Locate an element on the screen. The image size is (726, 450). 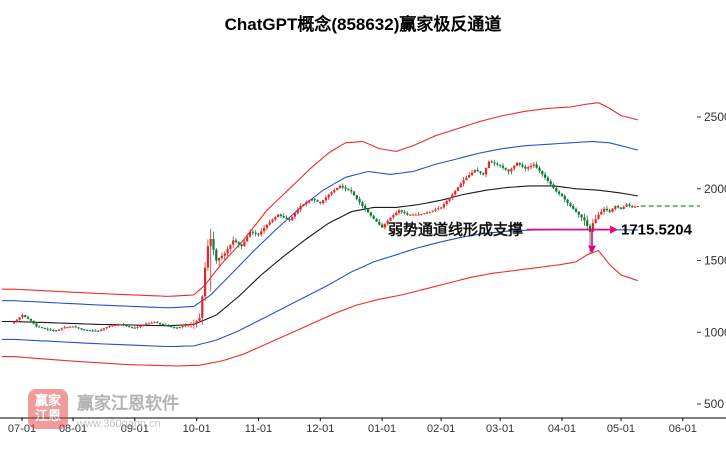
x-tick-label: 12-01 is located at coordinates (320, 429).